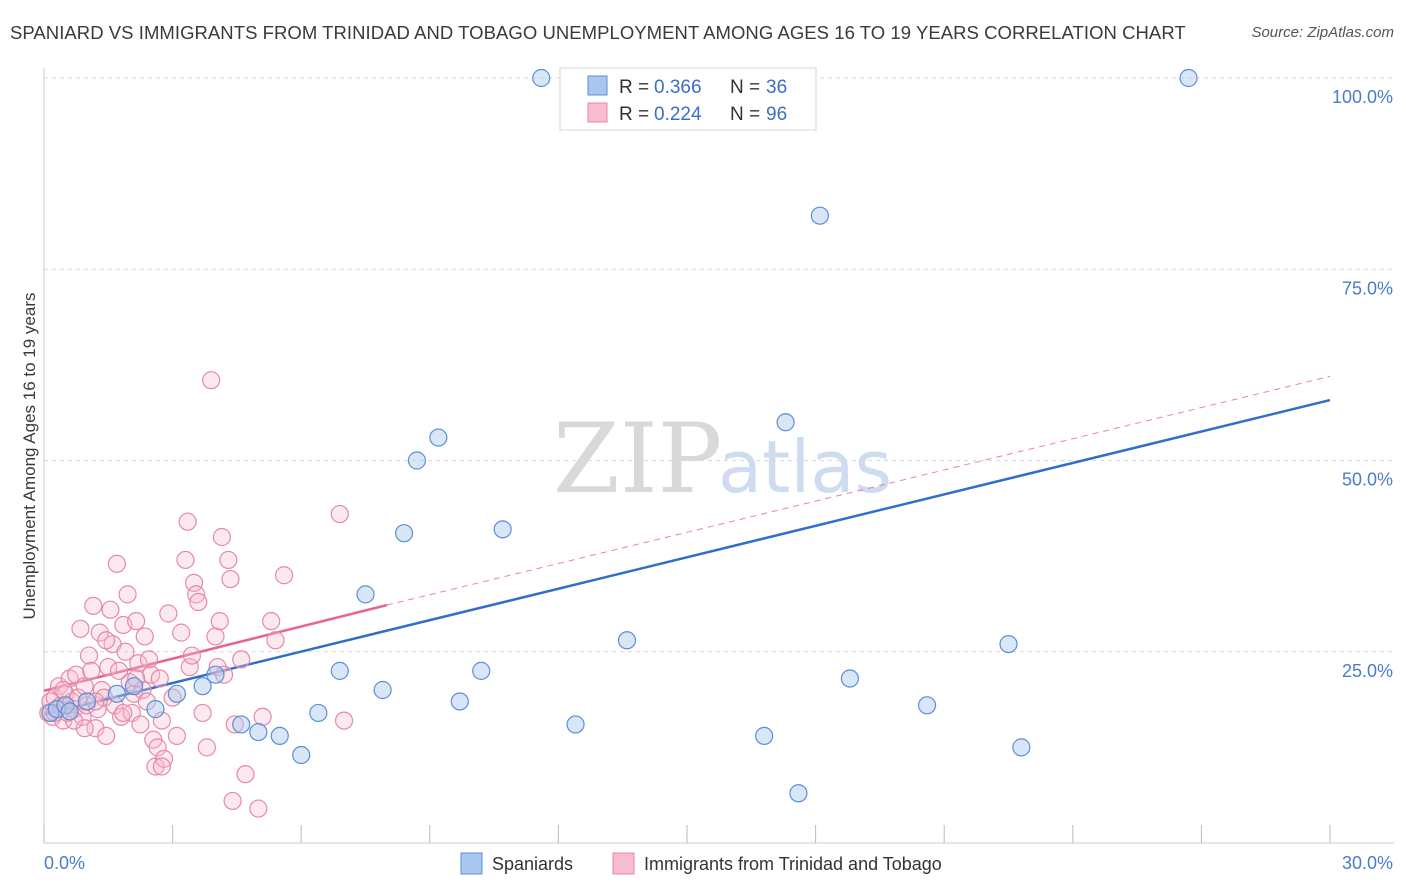 The image size is (1406, 892). I want to click on series-legend-label-immigrants: Immigrants from Trinidad and Tobago, so click(793, 864).